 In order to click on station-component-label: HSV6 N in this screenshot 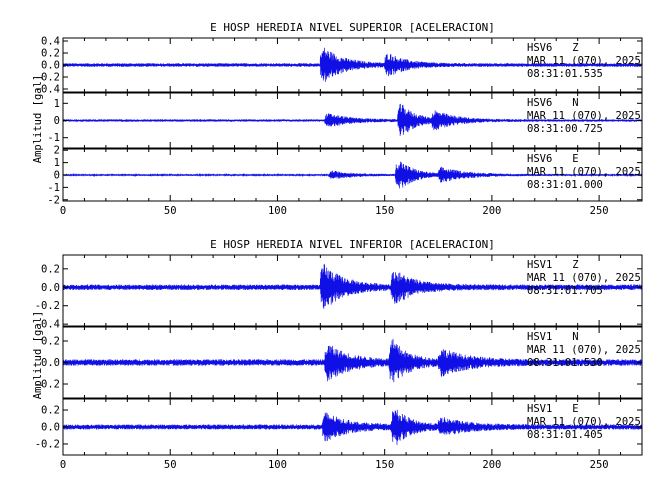, I will do `click(553, 103)`.